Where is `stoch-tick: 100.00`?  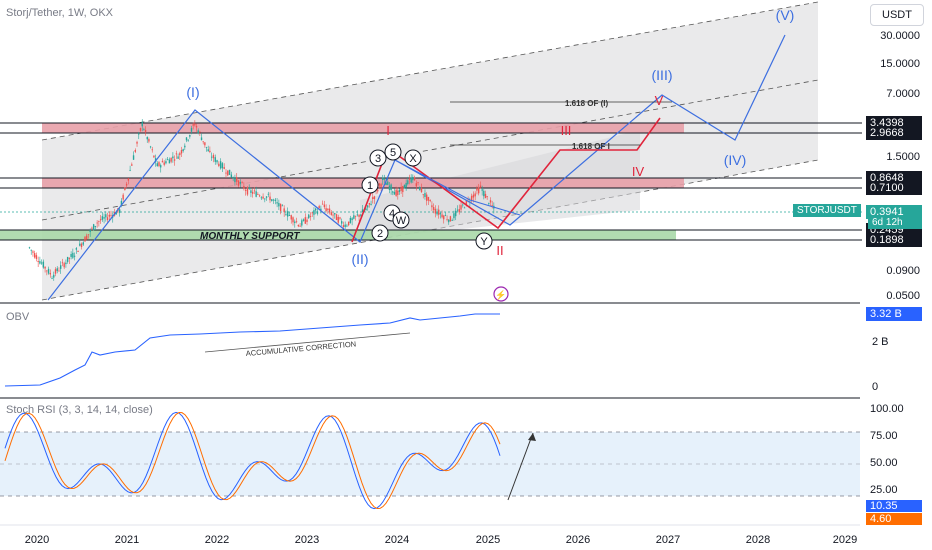 stoch-tick: 100.00 is located at coordinates (887, 409).